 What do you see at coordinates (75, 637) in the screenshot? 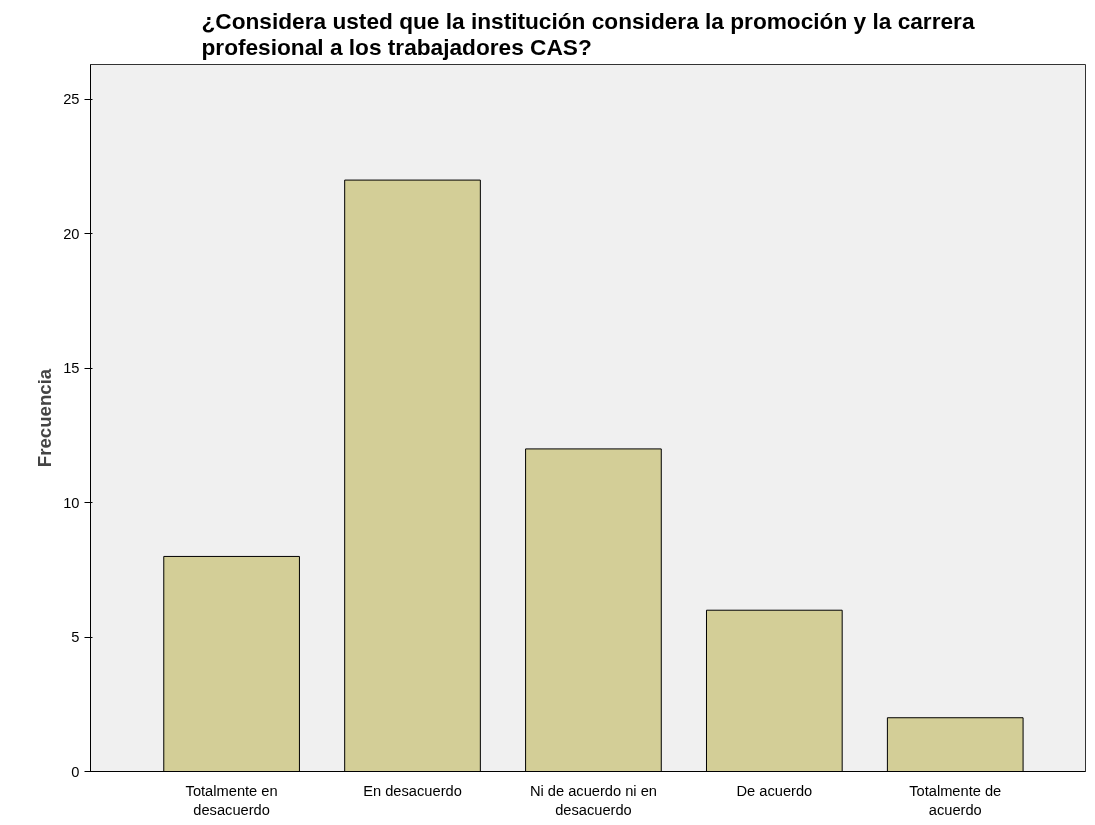
I see `y-tick-label: 5` at bounding box center [75, 637].